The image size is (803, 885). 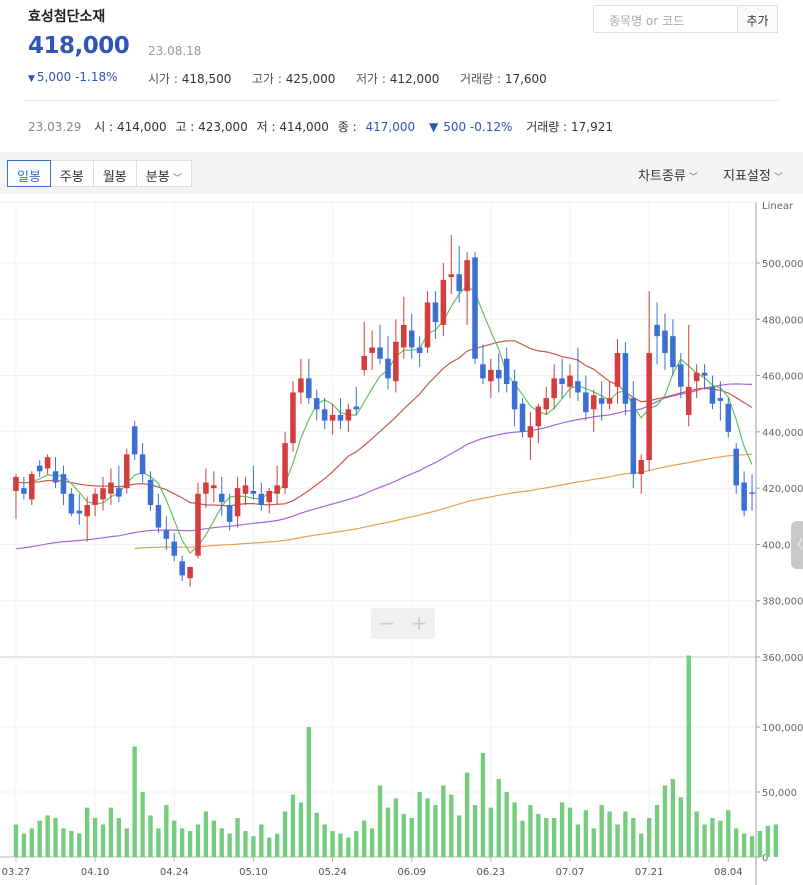 I want to click on x-tick-label: 06.23, so click(x=491, y=872).